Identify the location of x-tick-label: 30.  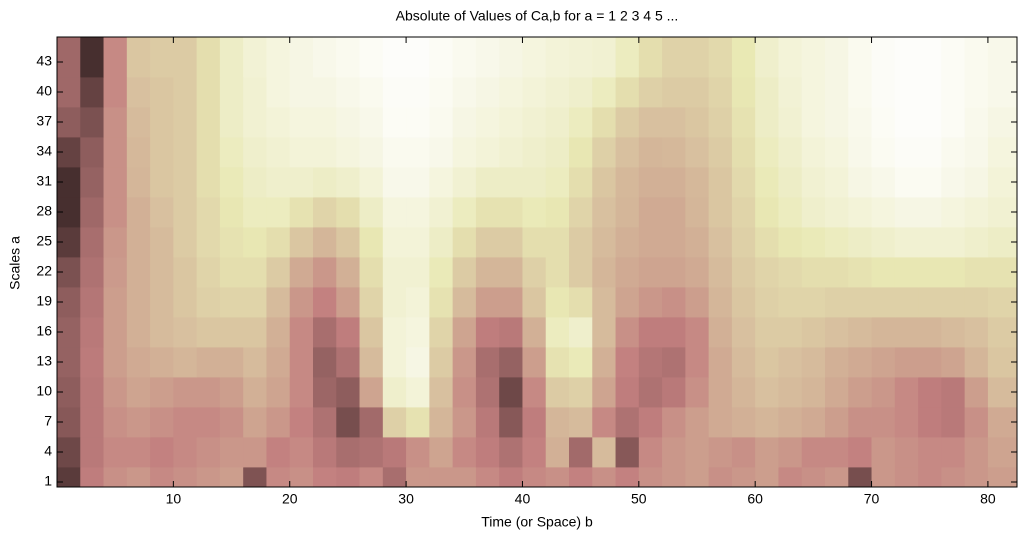
(406, 499).